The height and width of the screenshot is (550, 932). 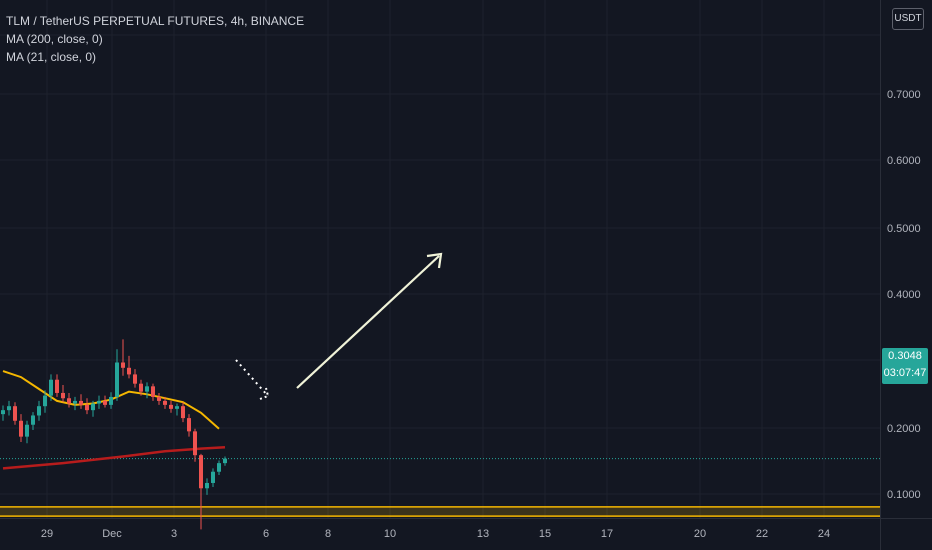 I want to click on time-tick-label: 3, so click(x=174, y=534).